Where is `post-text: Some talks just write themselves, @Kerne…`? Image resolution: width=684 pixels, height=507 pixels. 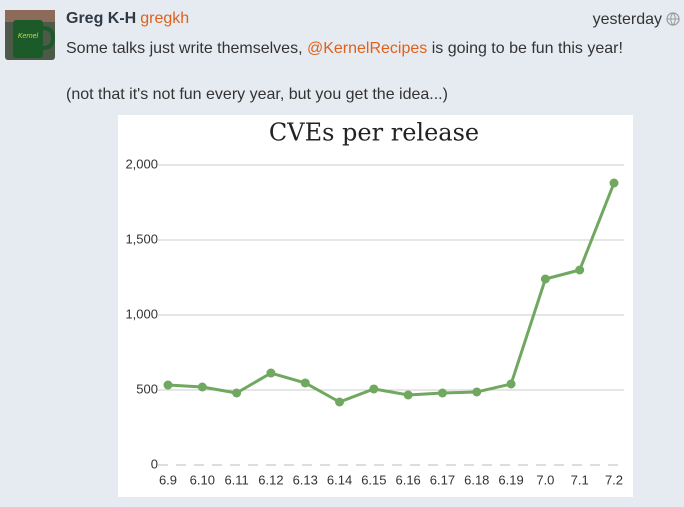 post-text: Some talks just write themselves, @Kerne… is located at coordinates (344, 49).